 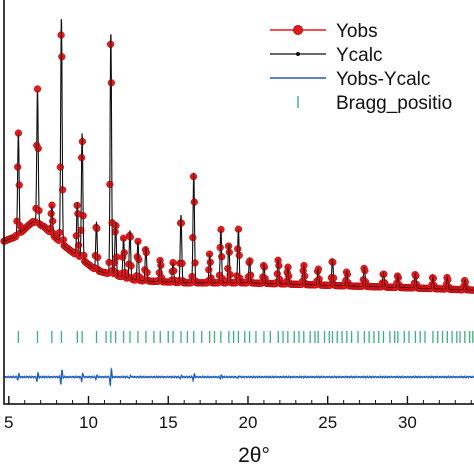 I want to click on legend-label: Ycalc, so click(x=359, y=55).